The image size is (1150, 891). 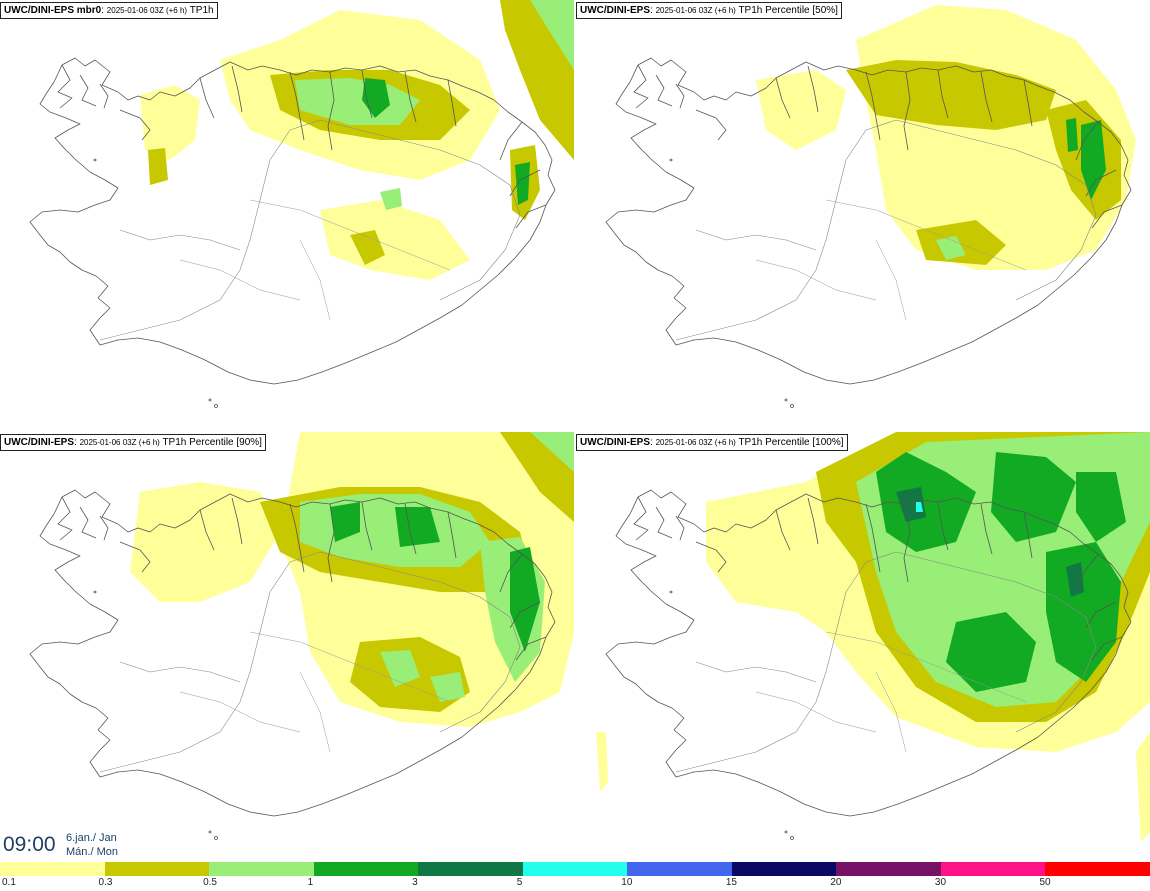 What do you see at coordinates (940, 882) in the screenshot?
I see `colorbar-tick-label: 30` at bounding box center [940, 882].